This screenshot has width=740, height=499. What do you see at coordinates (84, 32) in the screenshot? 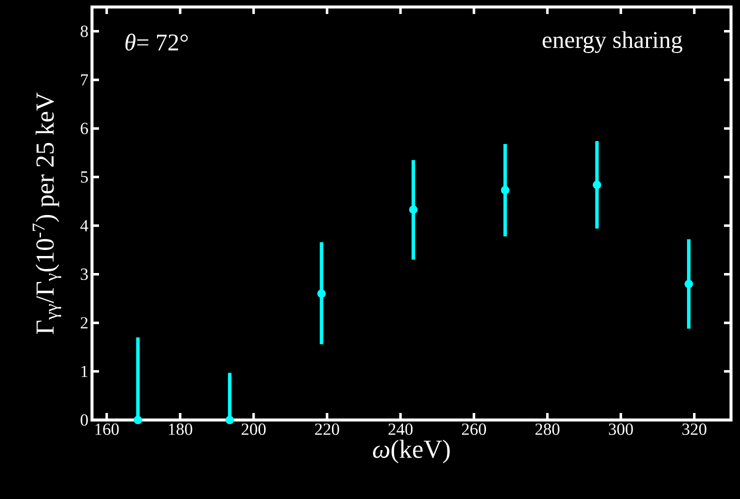
I see `y-tick-label: 8` at bounding box center [84, 32].